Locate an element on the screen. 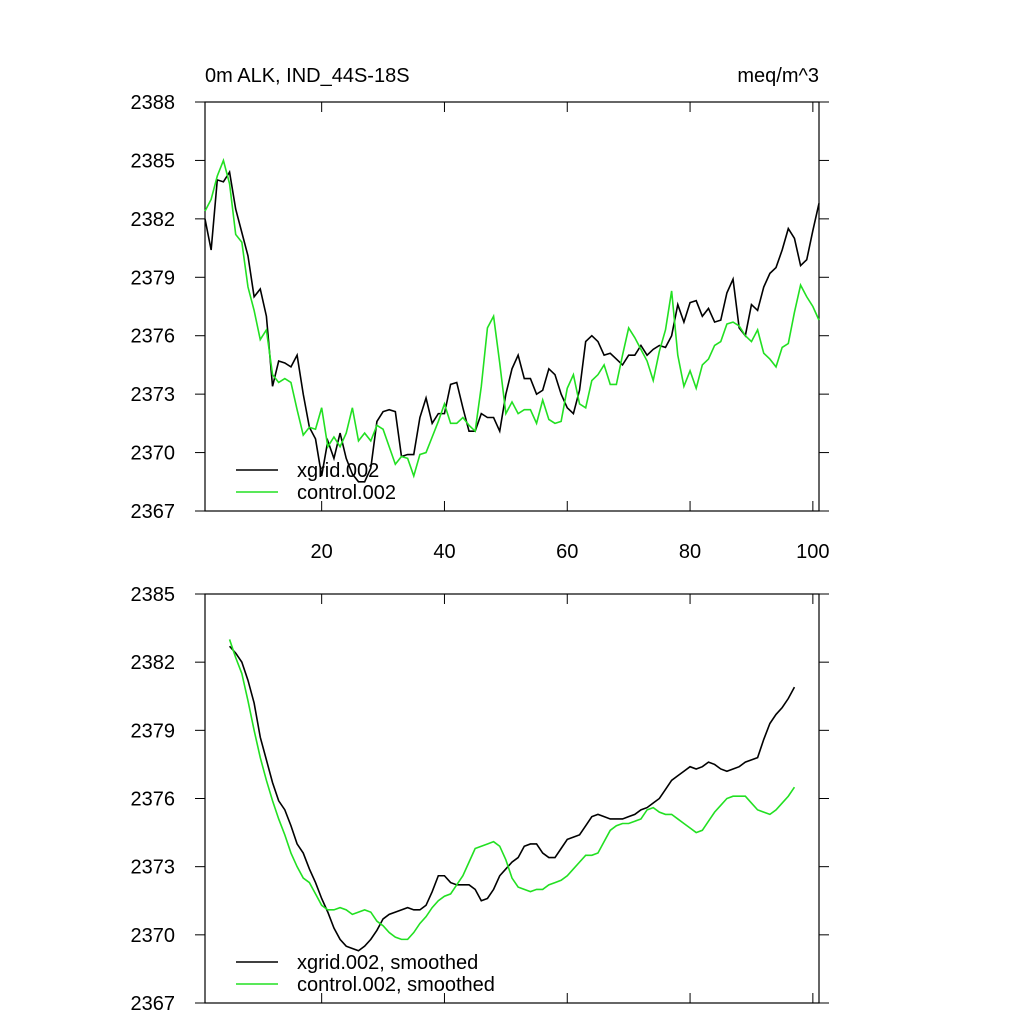  chart-title: 0m ALK, IND_44S-18S is located at coordinates (307, 76).